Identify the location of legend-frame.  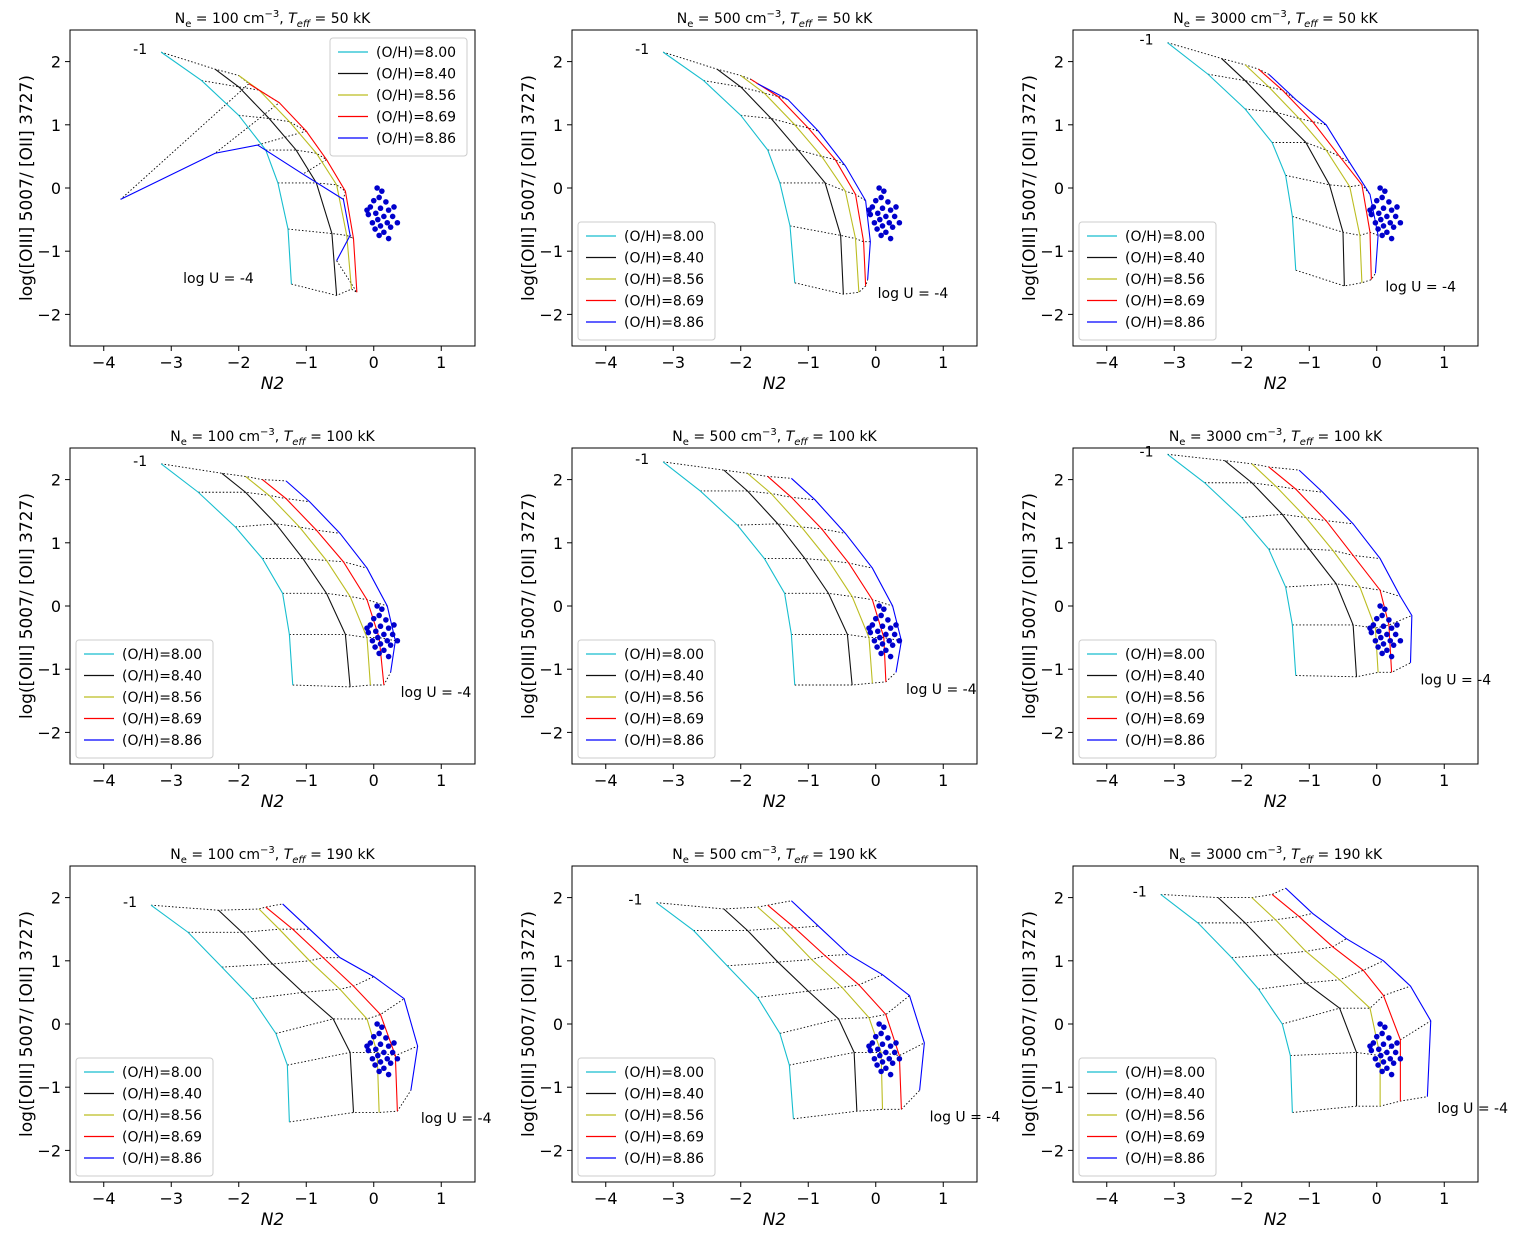
(1147, 281).